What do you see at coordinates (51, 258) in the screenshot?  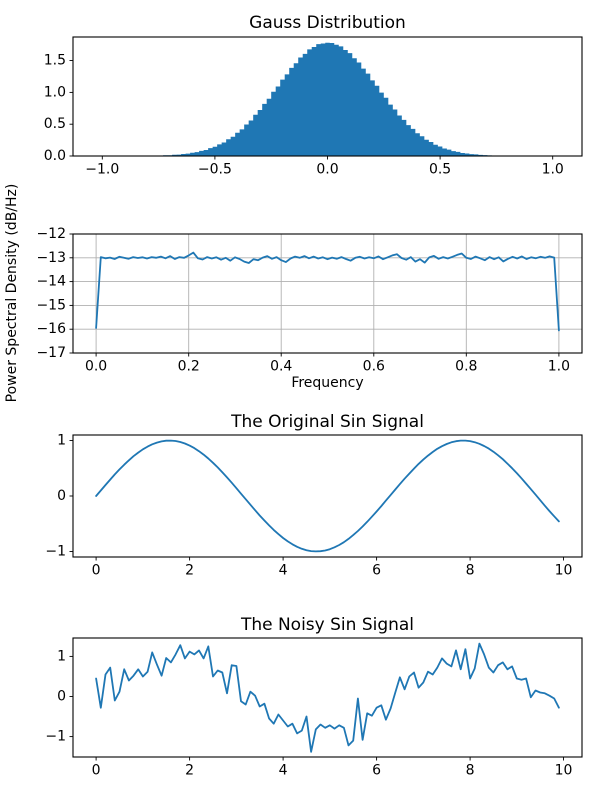 I see `y-tick-label: −13` at bounding box center [51, 258].